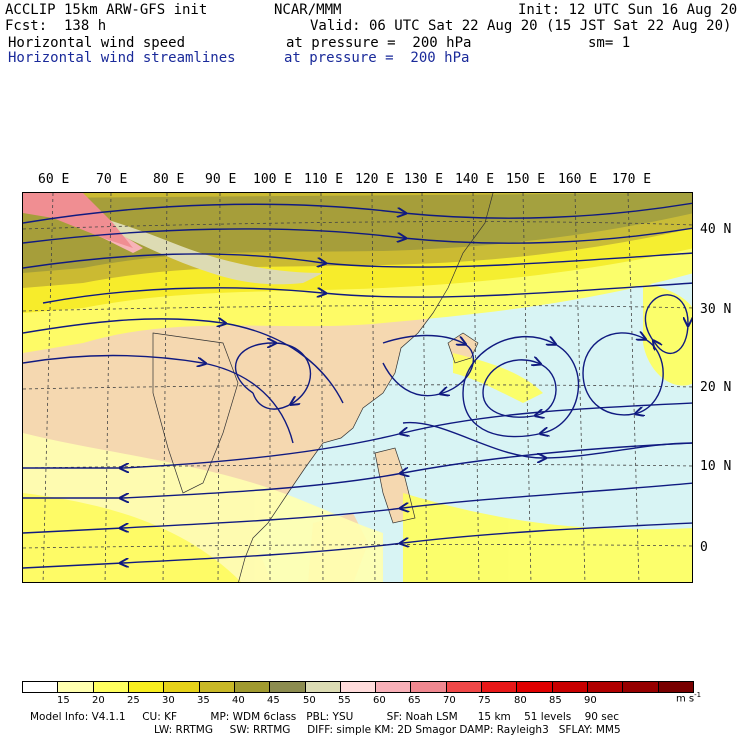  I want to click on lat-label: 20 N, so click(716, 387).